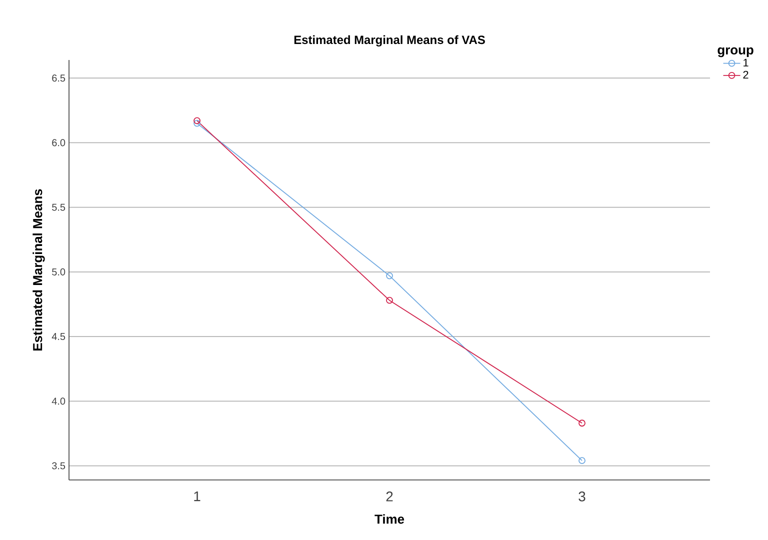  Describe the element at coordinates (582, 496) in the screenshot. I see `x-tick-label: 3` at that location.